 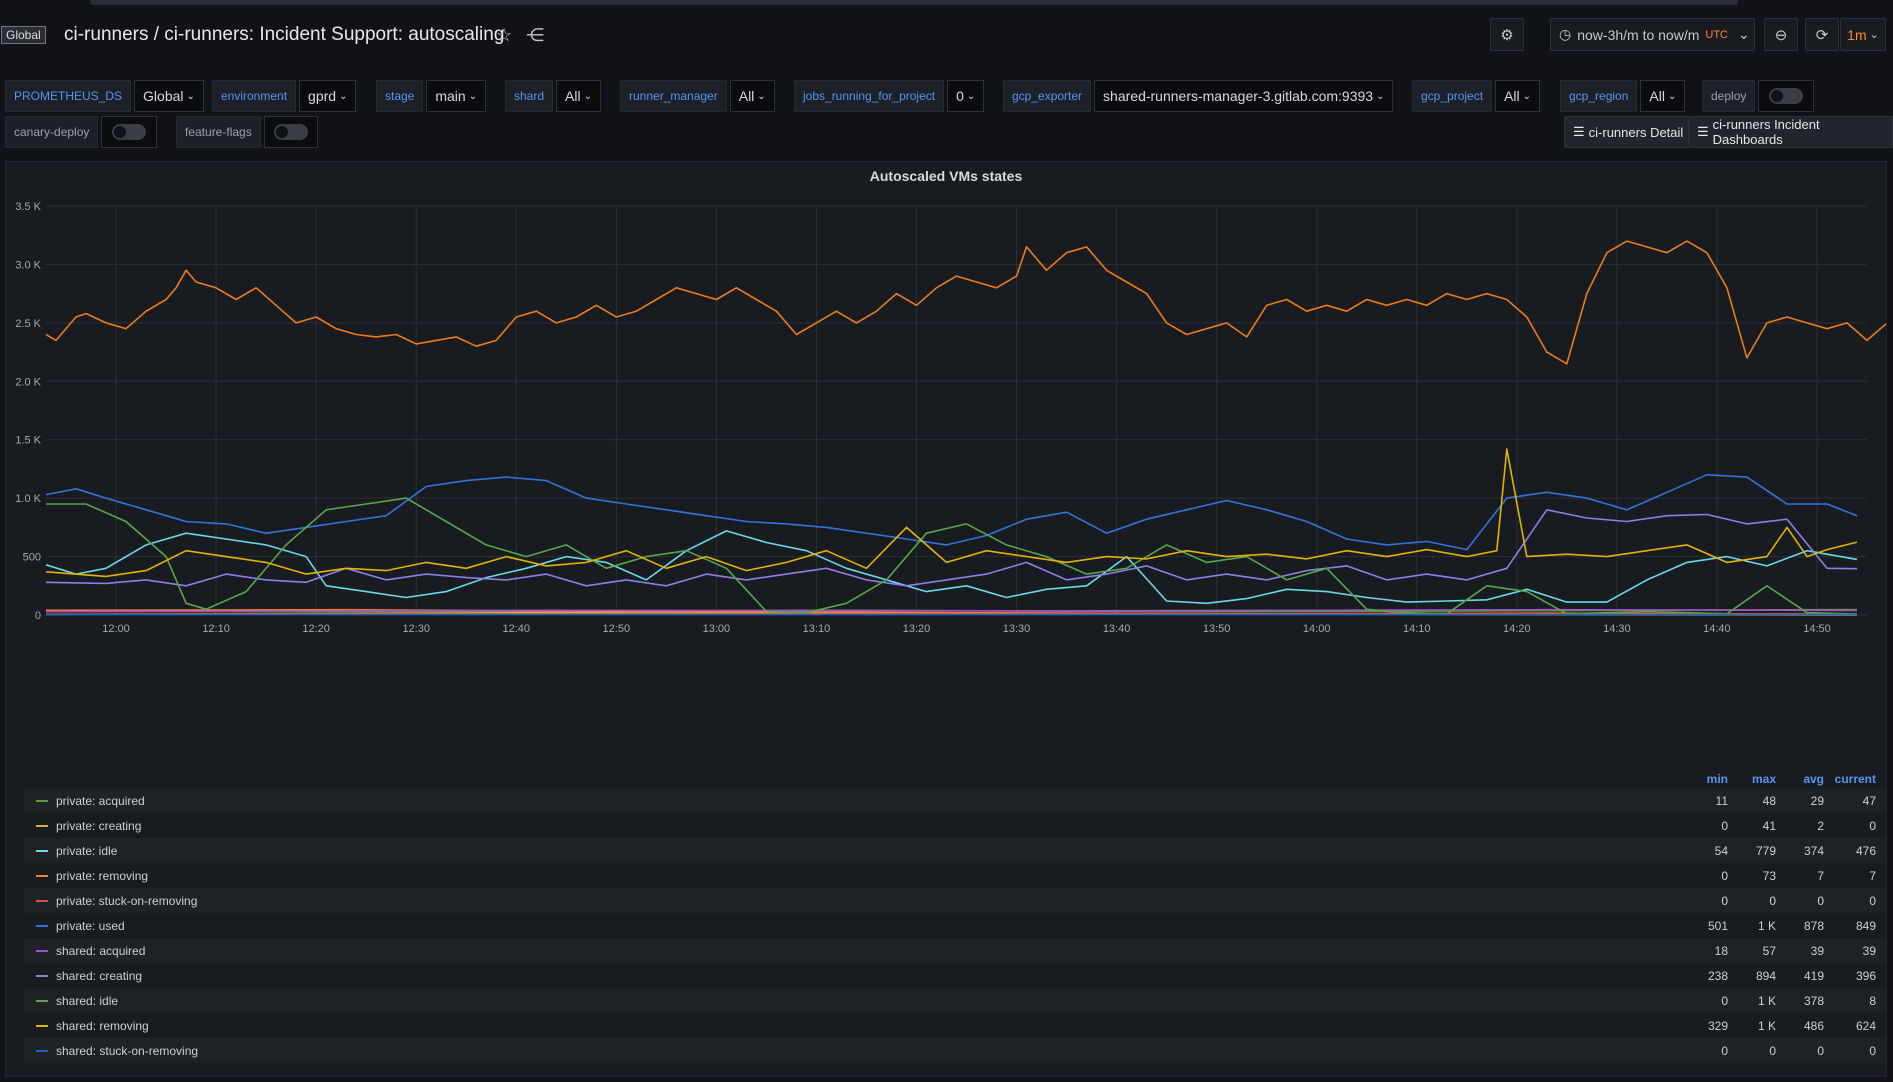 I want to click on top-scroll-strip, so click(x=914, y=2).